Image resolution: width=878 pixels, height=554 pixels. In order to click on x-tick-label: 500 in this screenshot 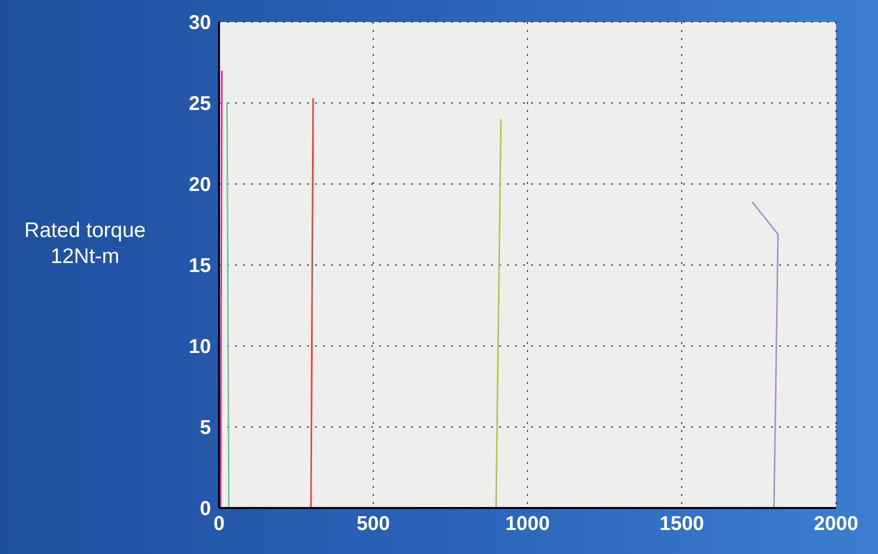, I will do `click(373, 524)`.